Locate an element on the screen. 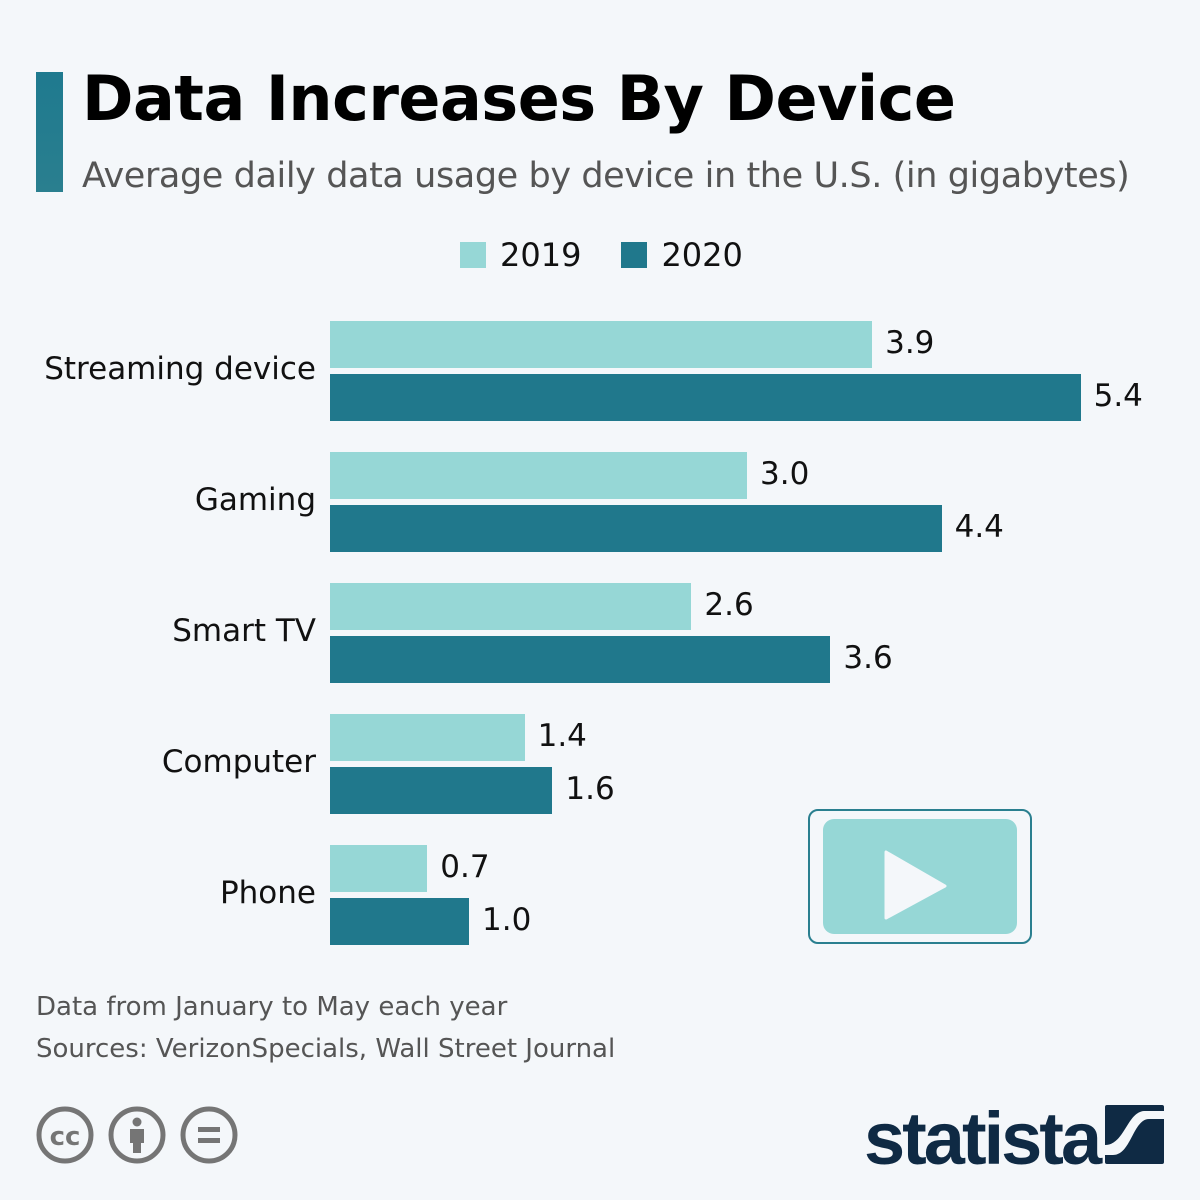  legend-label-2020: 2020 is located at coordinates (702, 255).